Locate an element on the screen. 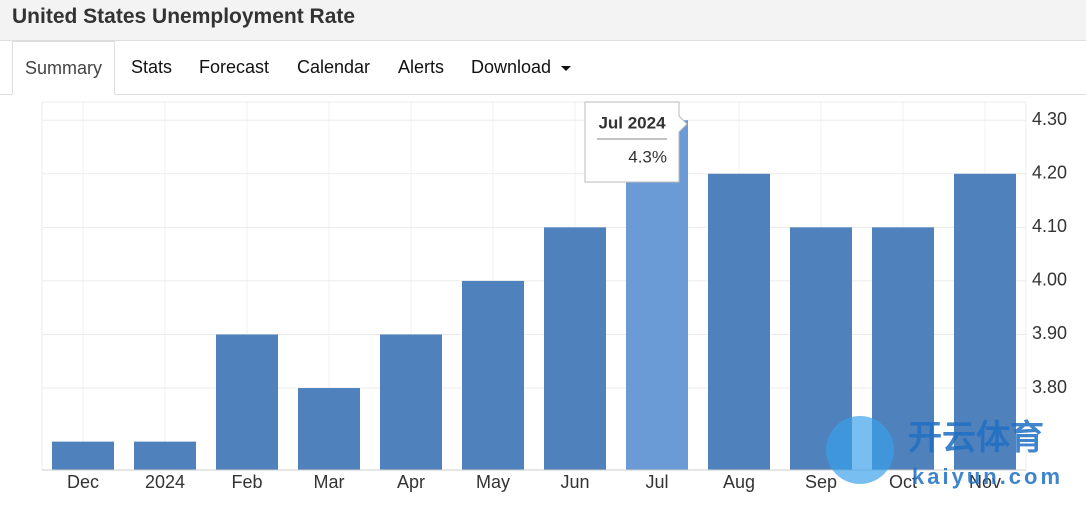 The image size is (1086, 510). watermark-site: kaiyun.com is located at coordinates (987, 476).